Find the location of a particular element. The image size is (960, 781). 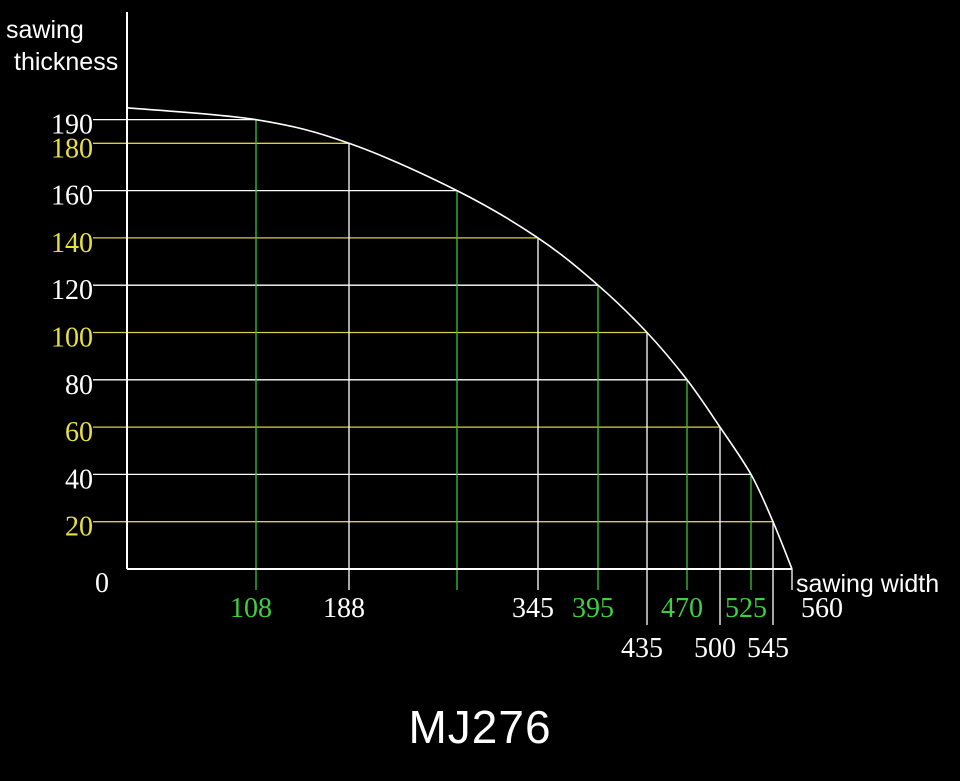

x-tick-label-395: 395 is located at coordinates (593, 608).